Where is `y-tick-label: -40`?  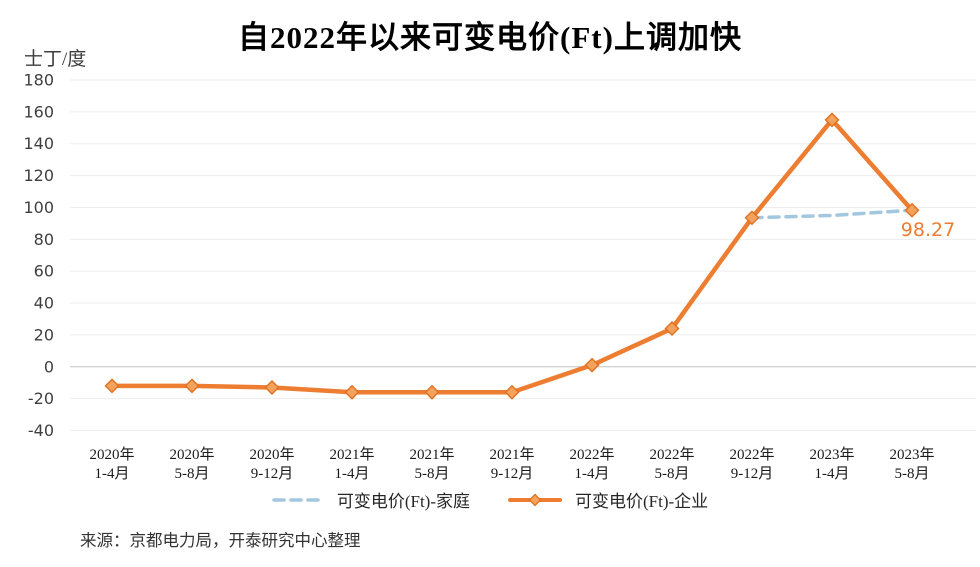
y-tick-label: -40 is located at coordinates (41, 430).